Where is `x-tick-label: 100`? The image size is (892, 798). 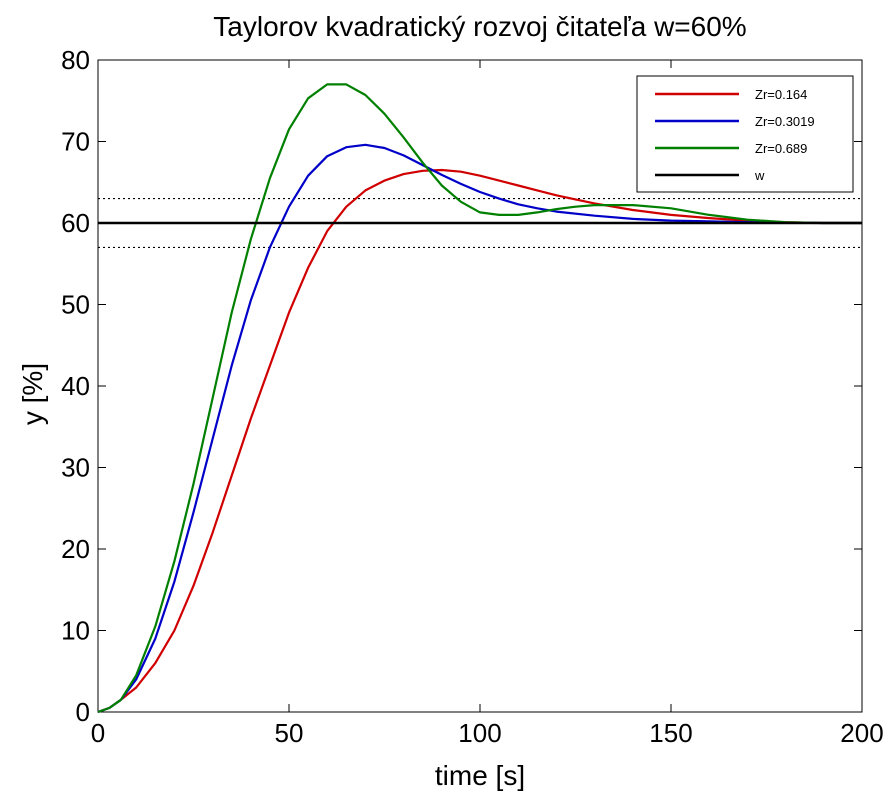
x-tick-label: 100 is located at coordinates (479, 733).